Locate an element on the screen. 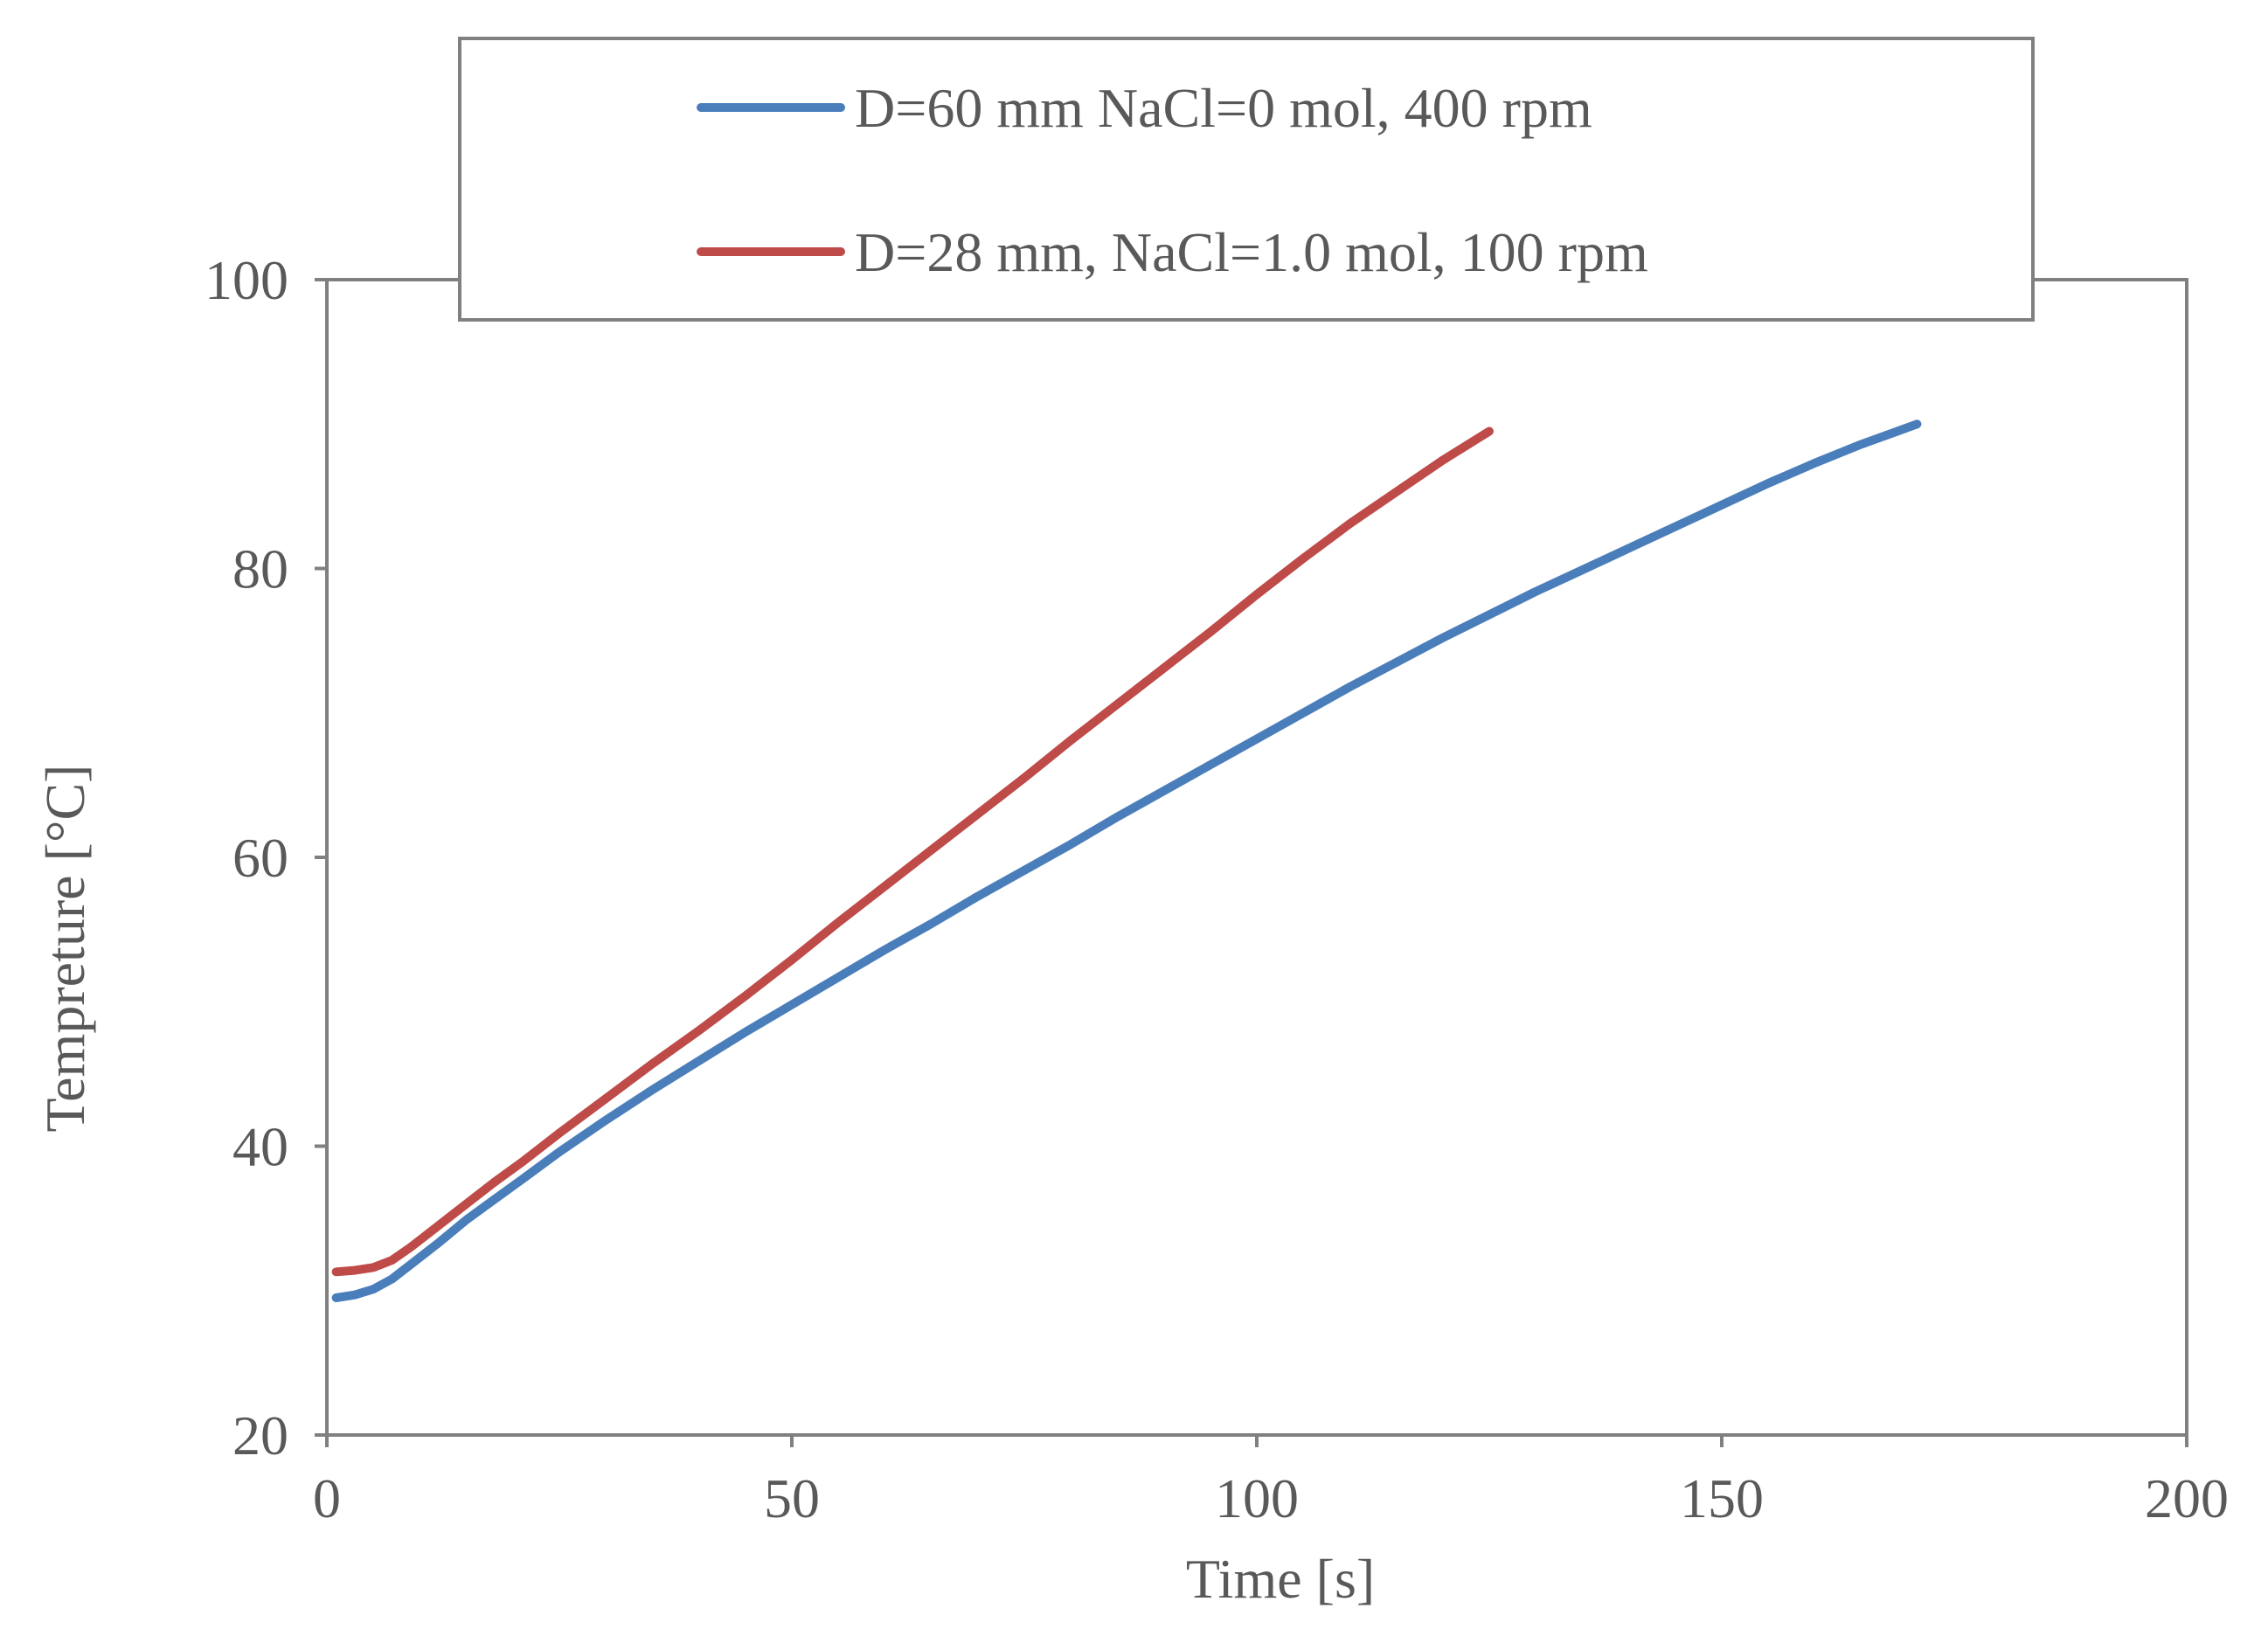 This screenshot has height=1643, width=2268. y-tick-label-80: 80 is located at coordinates (260, 569).